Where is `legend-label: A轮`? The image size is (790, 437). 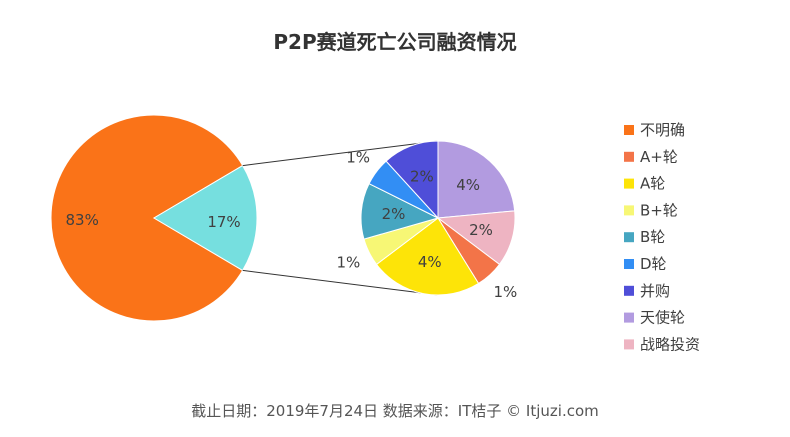 legend-label: A轮 is located at coordinates (652, 184).